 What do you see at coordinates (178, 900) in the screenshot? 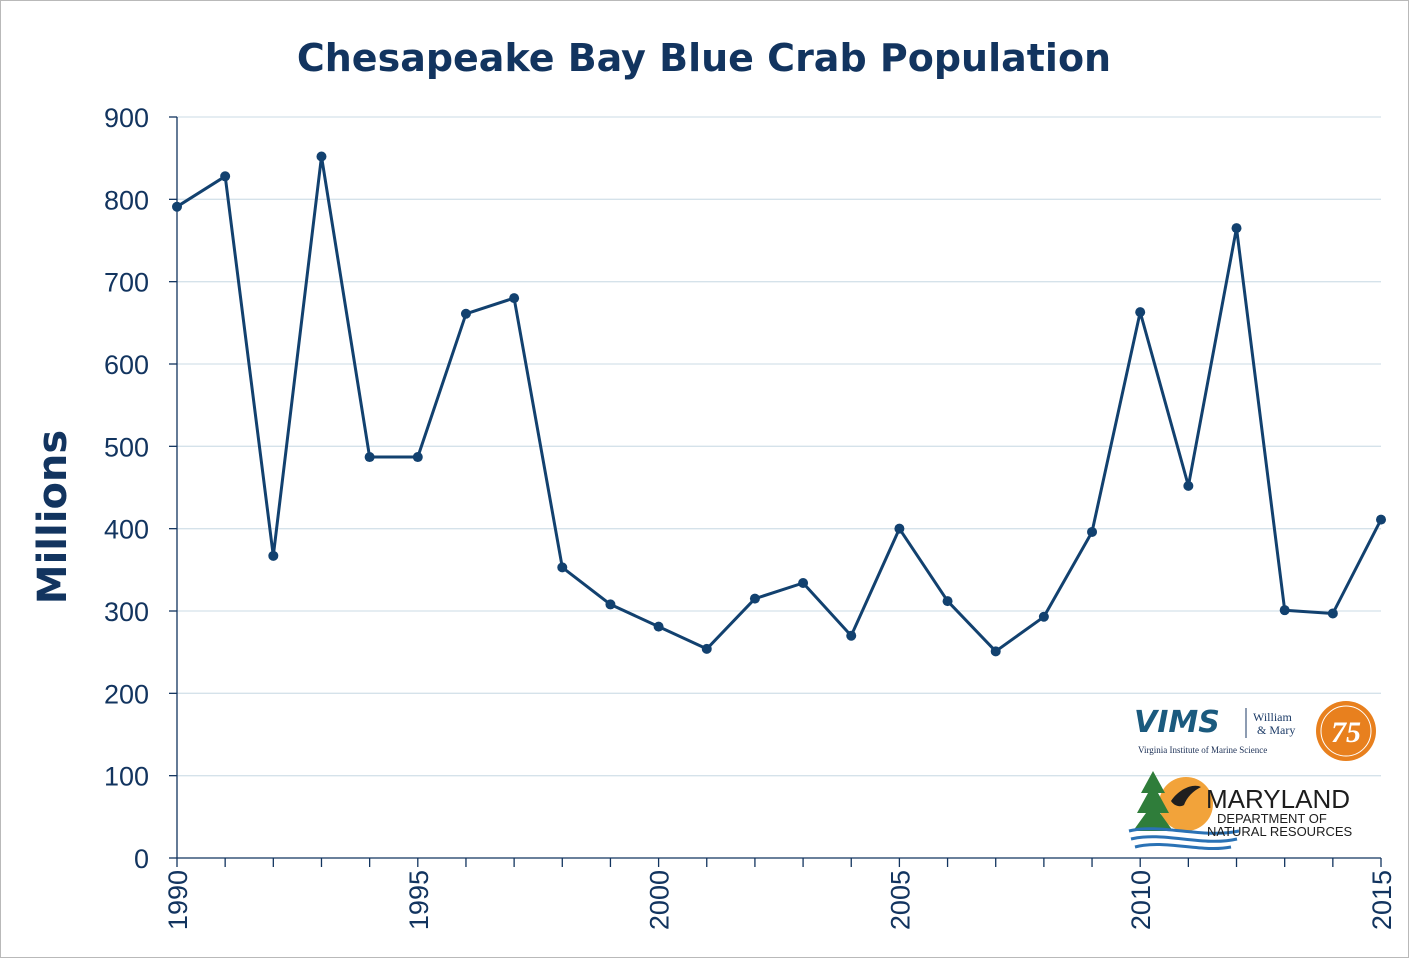
I see `x-tick-label: 1990` at bounding box center [178, 900].